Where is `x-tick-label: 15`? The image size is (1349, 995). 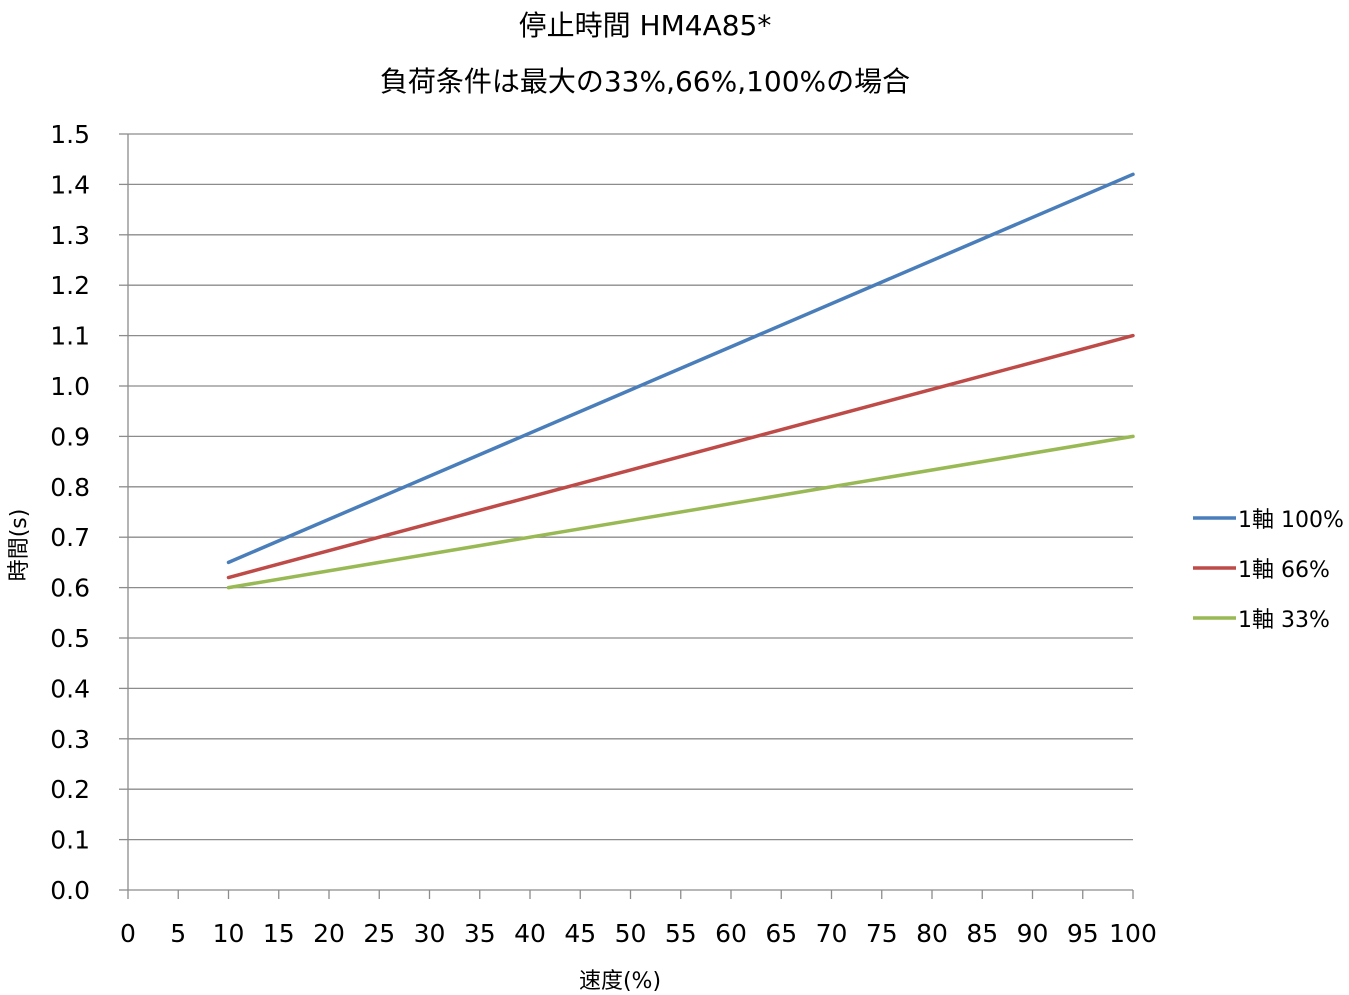 x-tick-label: 15 is located at coordinates (279, 933).